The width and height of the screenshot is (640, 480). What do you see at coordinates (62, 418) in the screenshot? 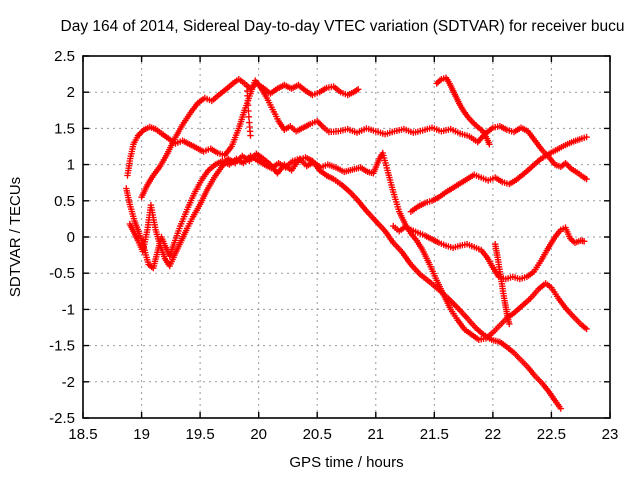
I see `y-tick-label: -2.5` at bounding box center [62, 418].